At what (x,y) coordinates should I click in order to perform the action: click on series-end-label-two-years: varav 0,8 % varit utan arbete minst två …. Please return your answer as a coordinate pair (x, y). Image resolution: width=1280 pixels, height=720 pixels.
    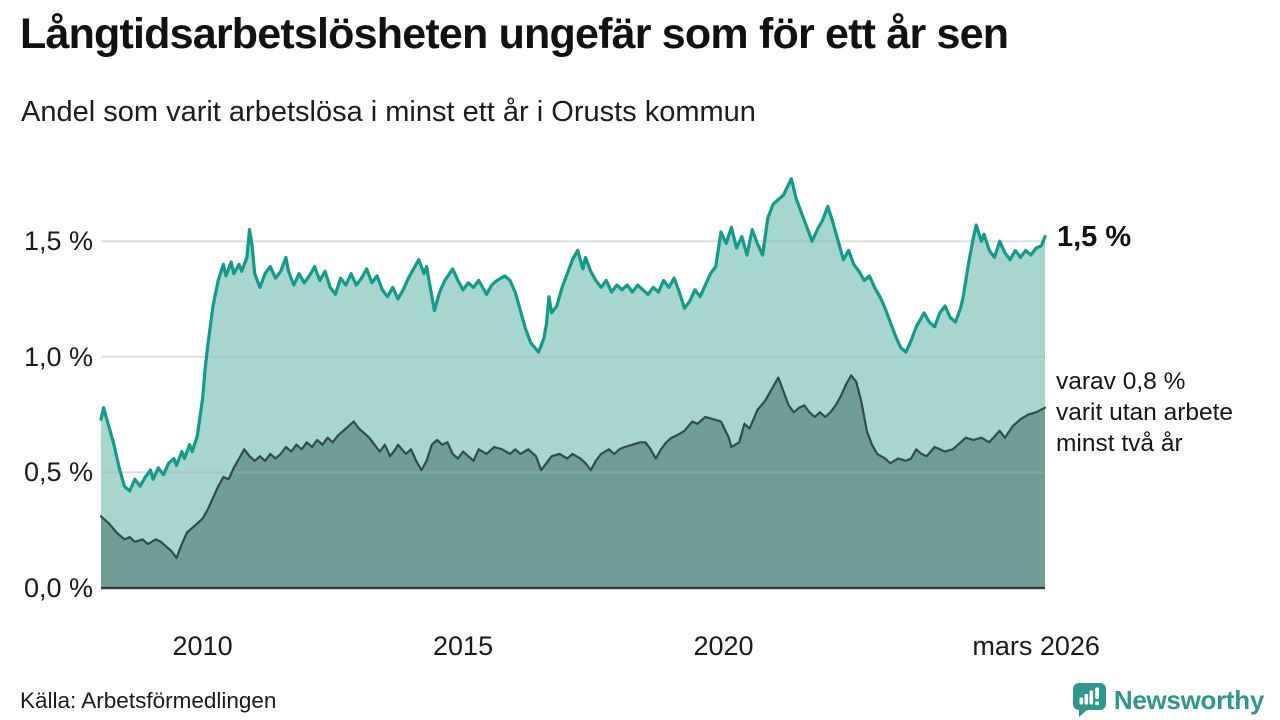
    Looking at the image, I should click on (1144, 412).